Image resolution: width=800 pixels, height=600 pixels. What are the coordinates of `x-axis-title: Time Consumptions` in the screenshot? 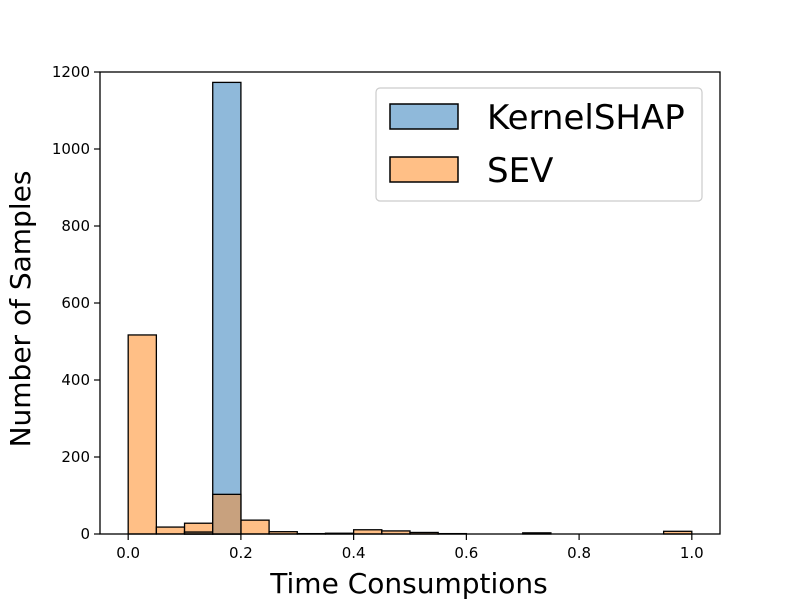 It's located at (408, 583).